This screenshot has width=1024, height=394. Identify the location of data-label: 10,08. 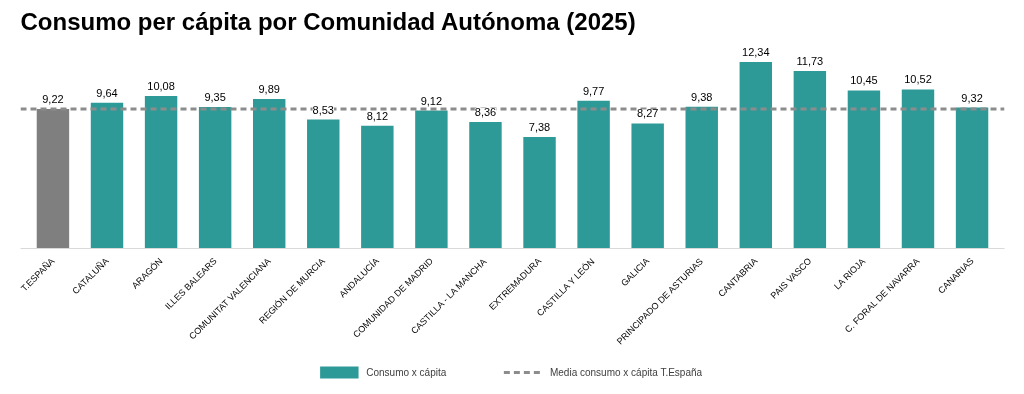
(161, 86).